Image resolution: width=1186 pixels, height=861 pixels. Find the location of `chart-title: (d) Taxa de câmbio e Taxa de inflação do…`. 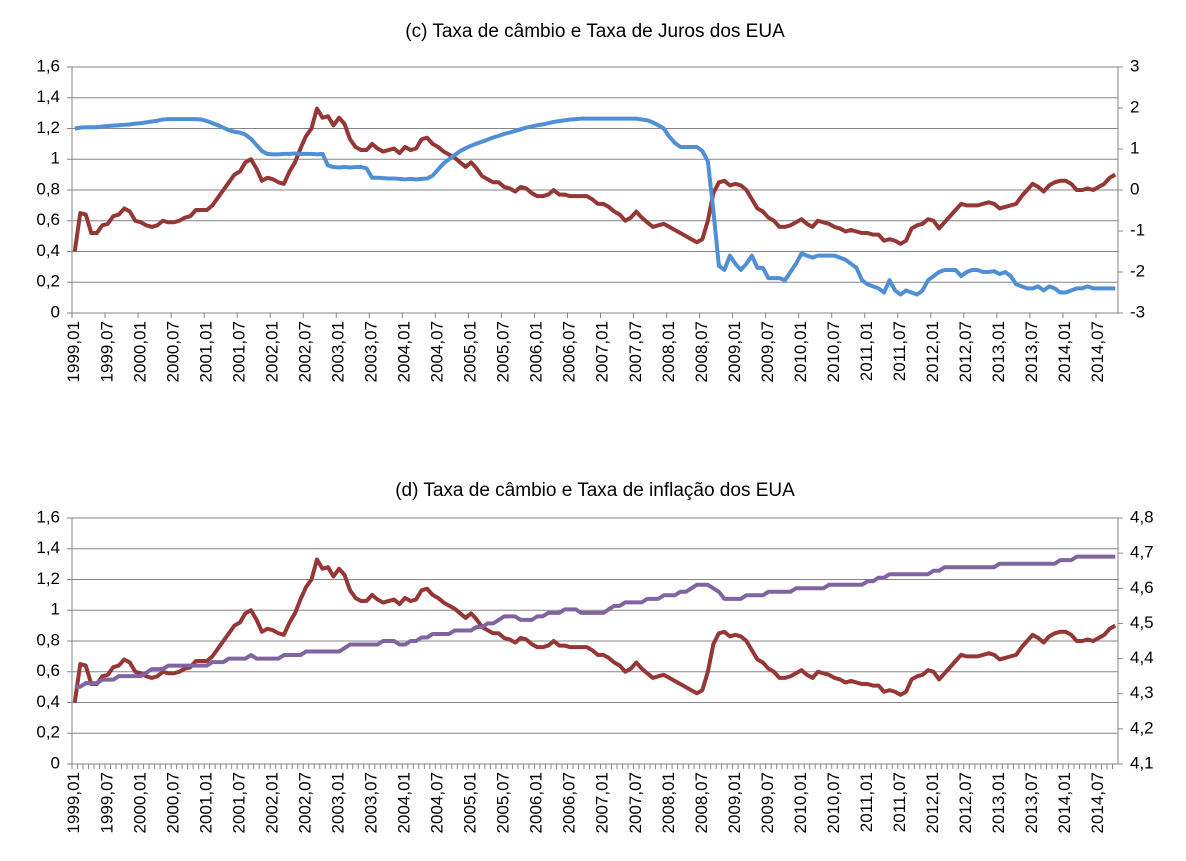

chart-title: (d) Taxa de câmbio e Taxa de inflação do… is located at coordinates (595, 490).